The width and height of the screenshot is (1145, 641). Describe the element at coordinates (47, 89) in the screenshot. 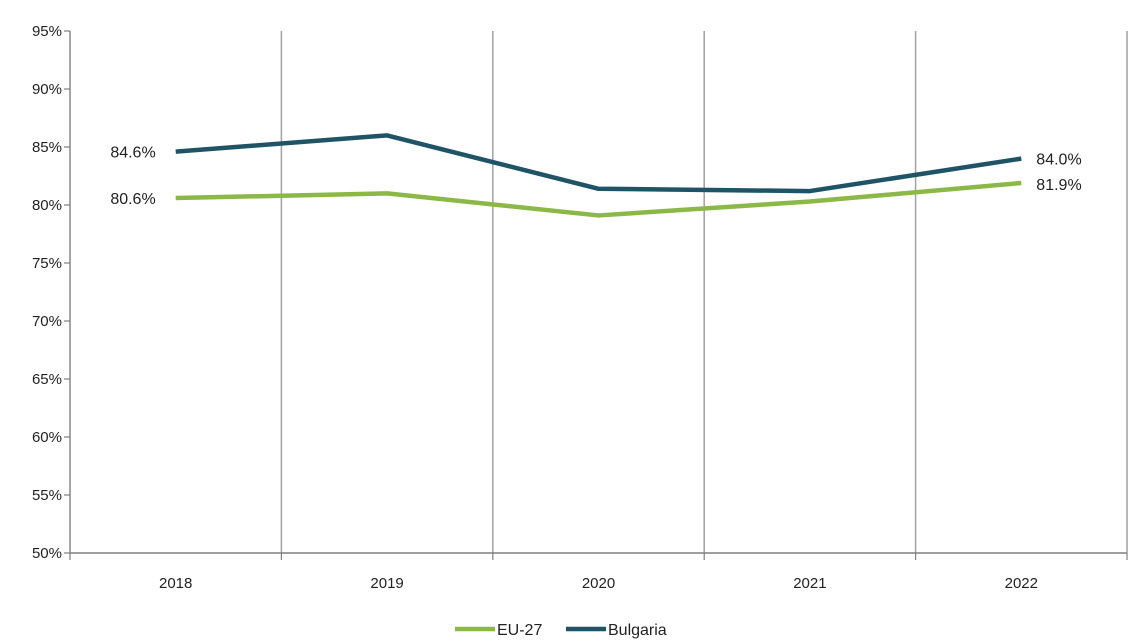

I see `y-tick-label: 90%` at that location.